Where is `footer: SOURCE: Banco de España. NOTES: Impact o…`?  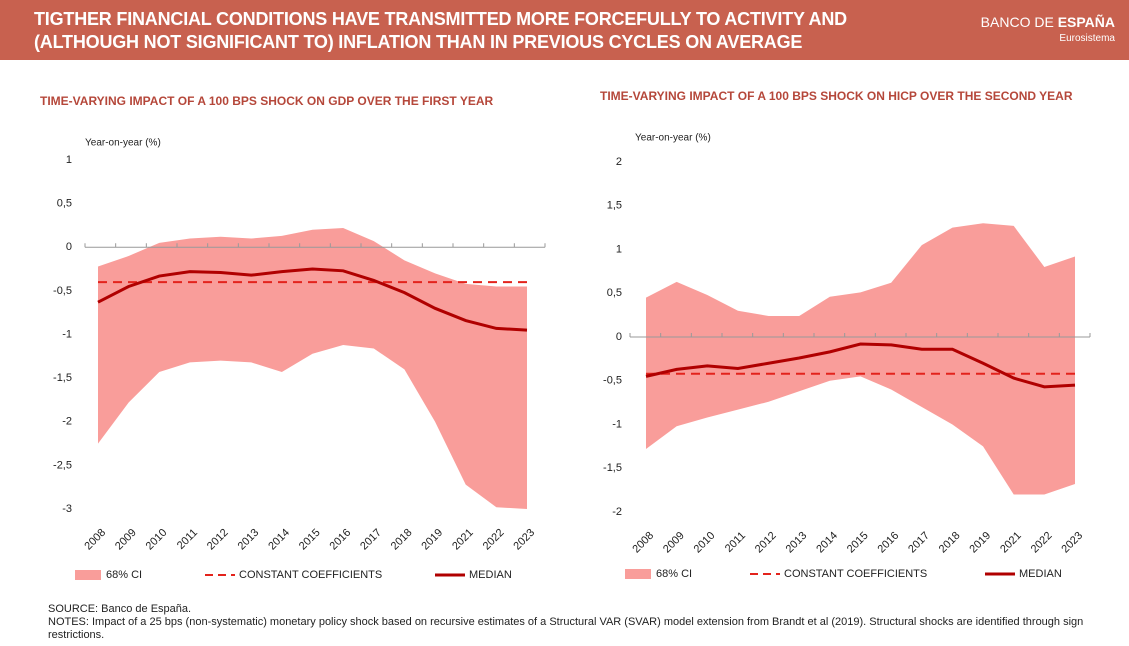
footer: SOURCE: Banco de España. NOTES: Impact o… is located at coordinates (578, 622).